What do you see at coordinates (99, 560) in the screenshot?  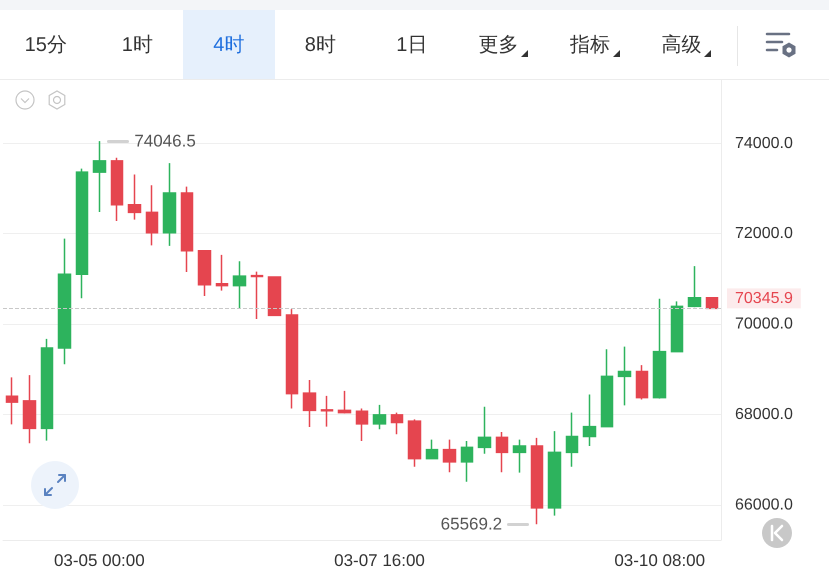 I see `x-tick-label: 03-05 00:00` at bounding box center [99, 560].